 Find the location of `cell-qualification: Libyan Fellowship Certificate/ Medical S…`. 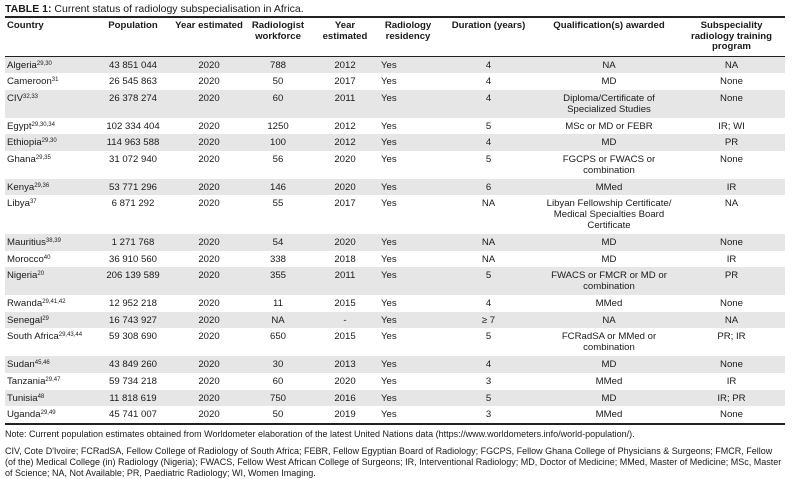

cell-qualification: Libyan Fellowship Certificate/ Medical S… is located at coordinates (609, 215).